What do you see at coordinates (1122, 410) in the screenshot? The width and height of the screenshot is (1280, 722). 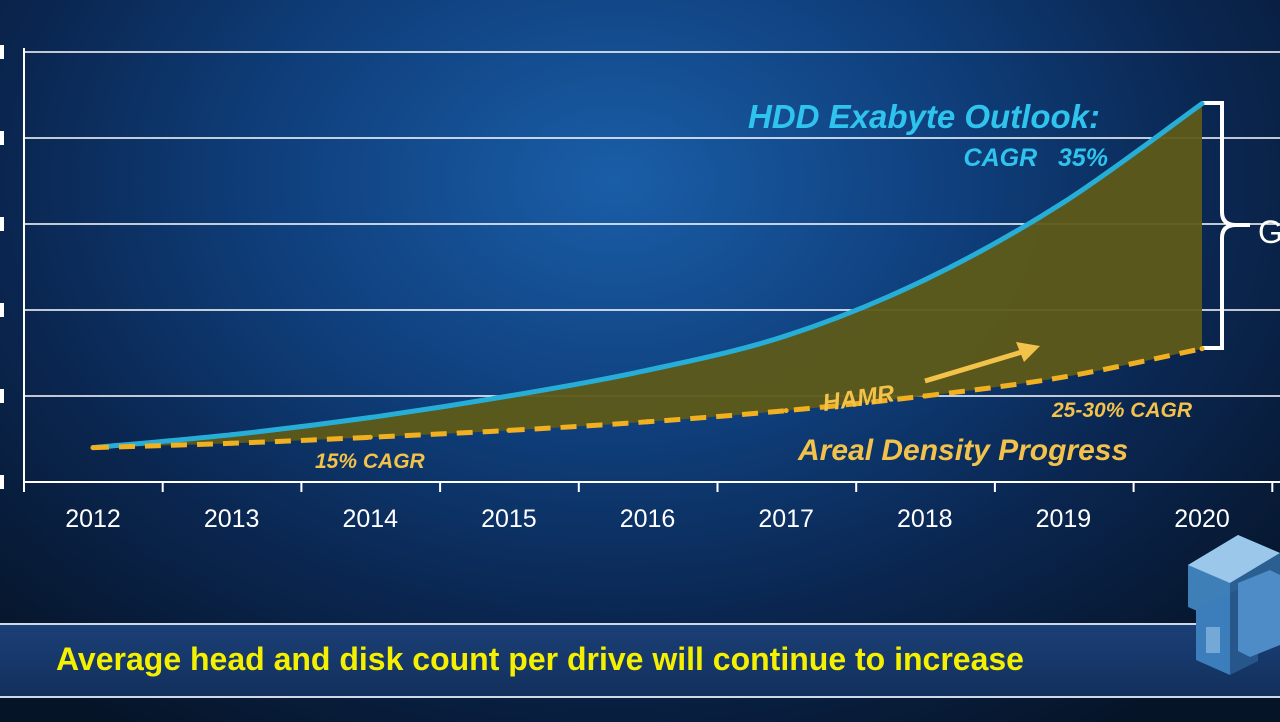 I see `cagr-25-30-label: 25-30% CAGR` at bounding box center [1122, 410].